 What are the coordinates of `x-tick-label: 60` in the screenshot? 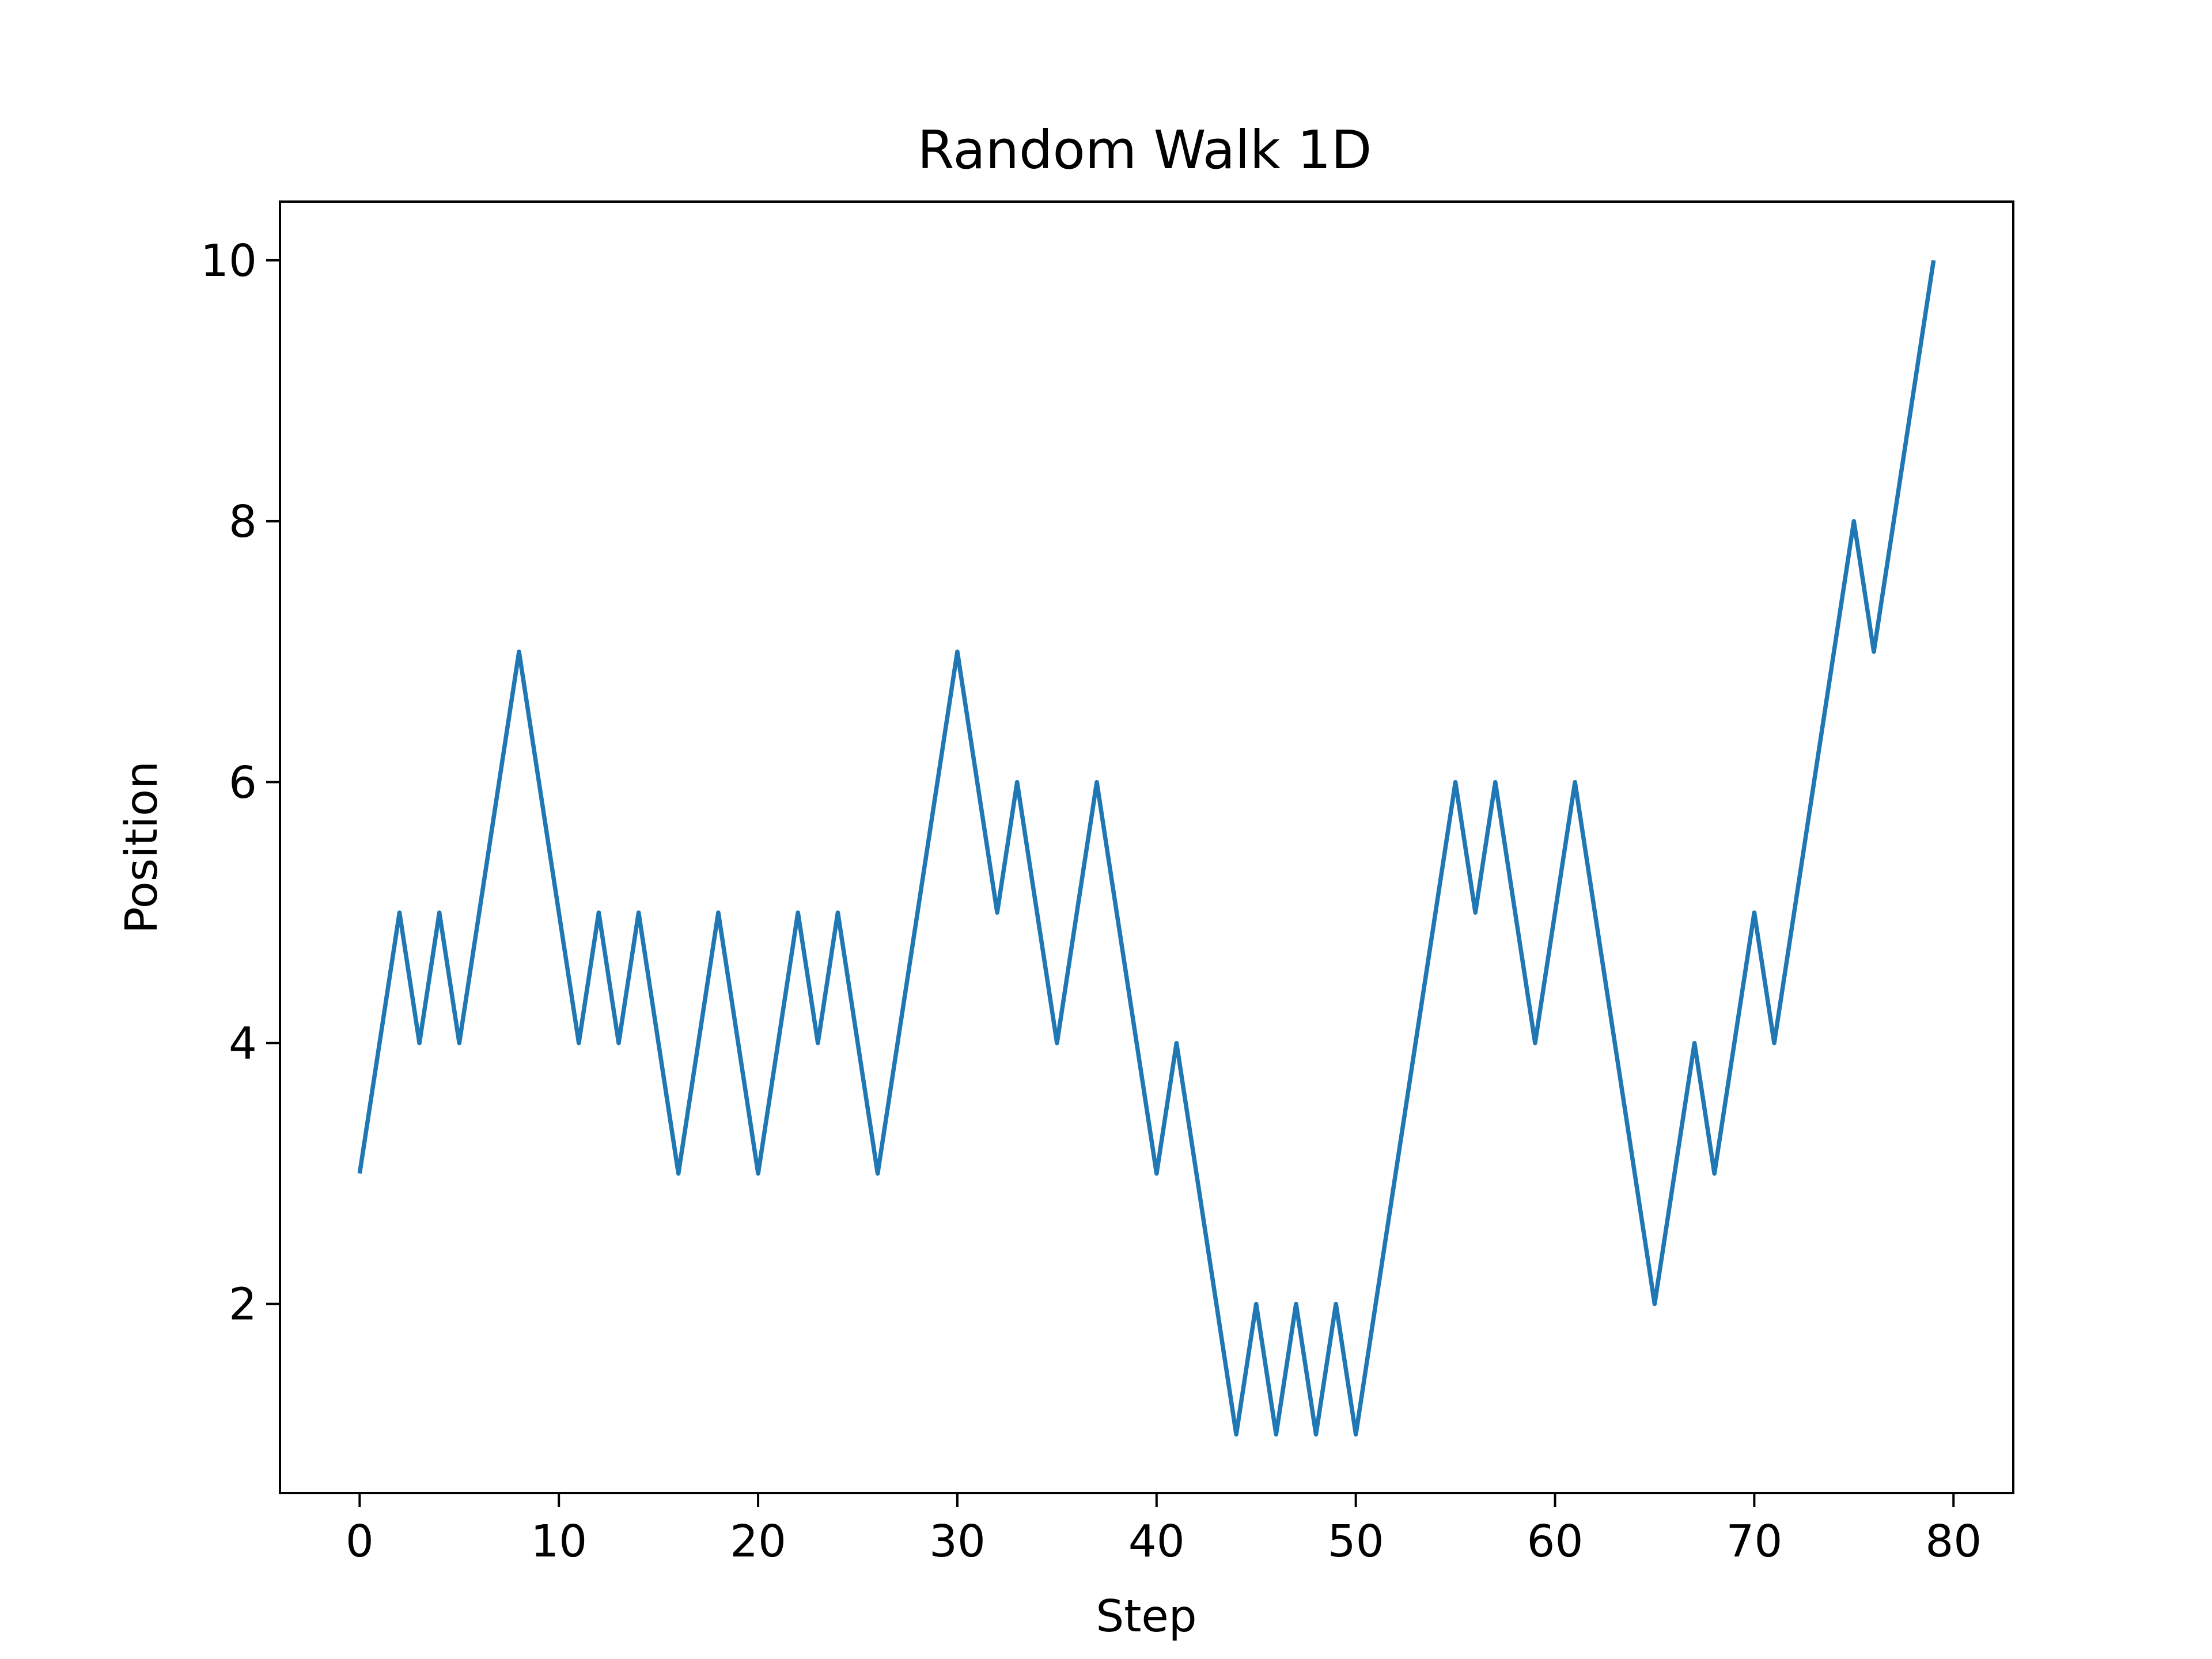 It's located at (1555, 1541).